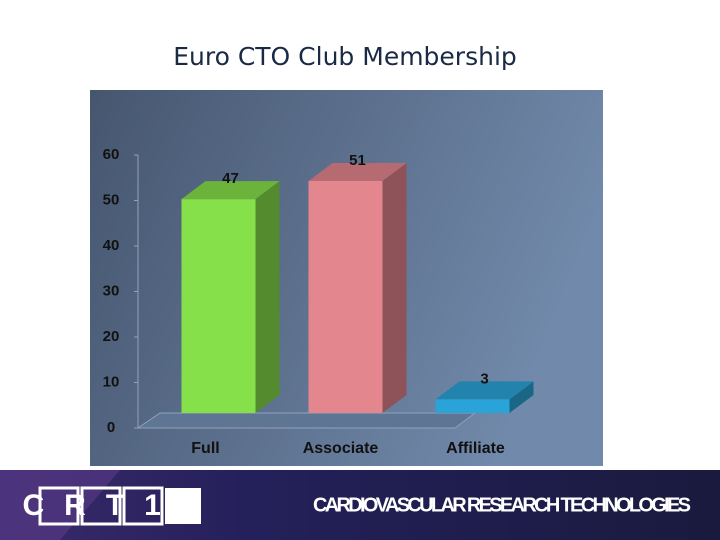 The image size is (720, 540). What do you see at coordinates (502, 505) in the screenshot?
I see `footer-text: CARDIOVASCULAR RESEARCH TECHNOLOGIES` at bounding box center [502, 505].